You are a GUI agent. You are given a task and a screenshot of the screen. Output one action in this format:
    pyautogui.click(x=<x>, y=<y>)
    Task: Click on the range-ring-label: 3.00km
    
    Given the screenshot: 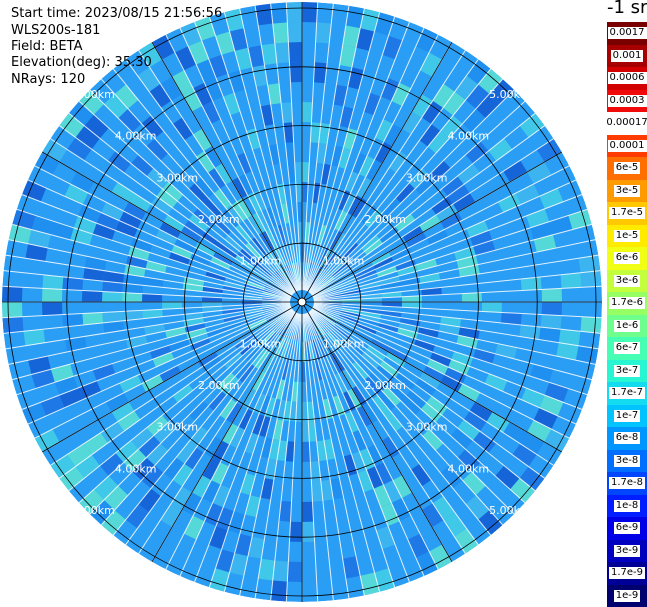 What is the action you would take?
    pyautogui.click(x=178, y=177)
    